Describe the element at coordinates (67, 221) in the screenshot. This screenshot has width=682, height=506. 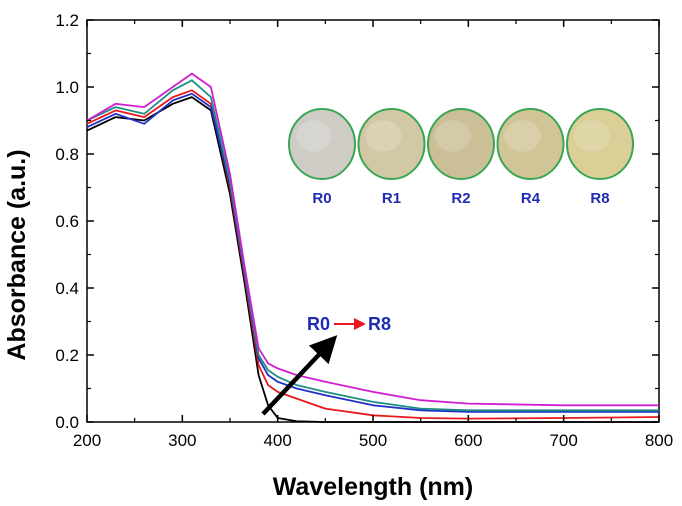
I see `y-tick-label: 0.6` at that location.